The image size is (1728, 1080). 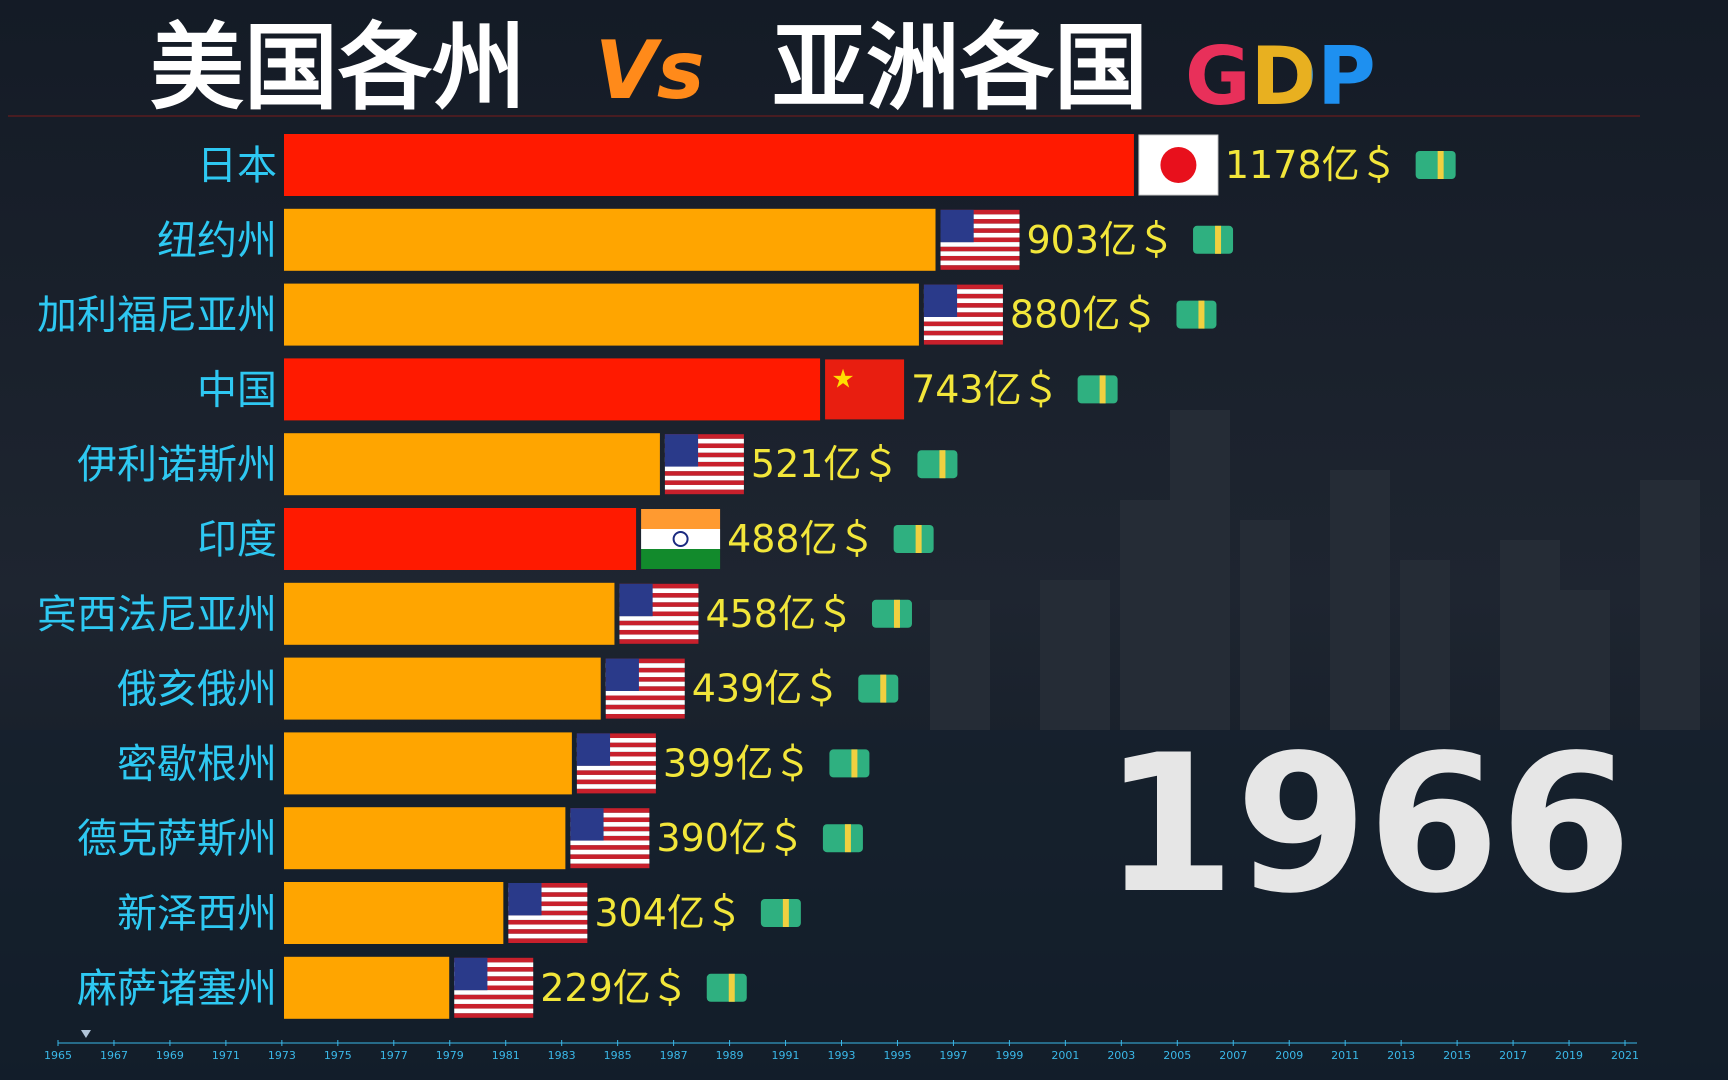 I want to click on timeline-tick-label: 1999, so click(x=1009, y=1055).